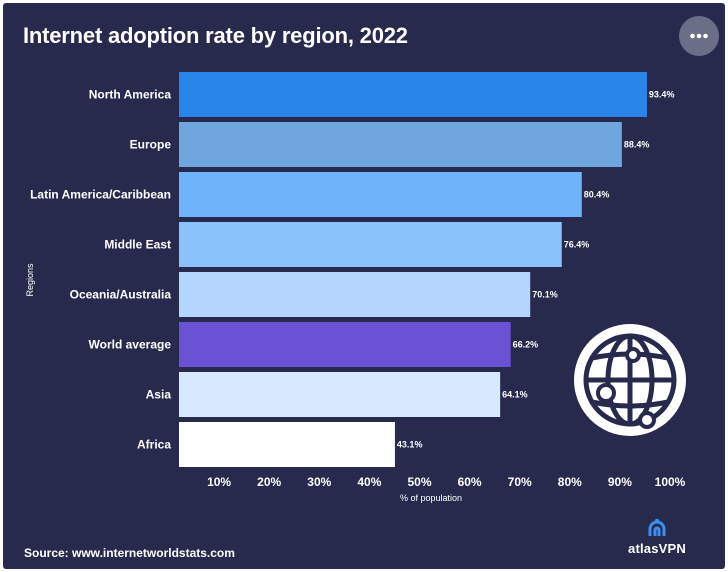 The width and height of the screenshot is (728, 572). Describe the element at coordinates (637, 145) in the screenshot. I see `value-label: 88.4%` at that location.